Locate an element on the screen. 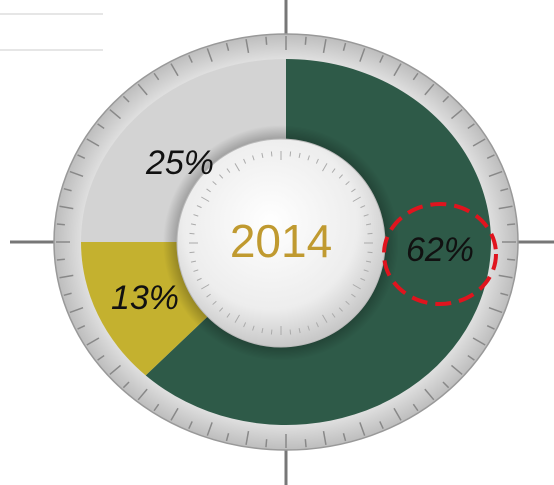  value-label: 25% is located at coordinates (179, 163).